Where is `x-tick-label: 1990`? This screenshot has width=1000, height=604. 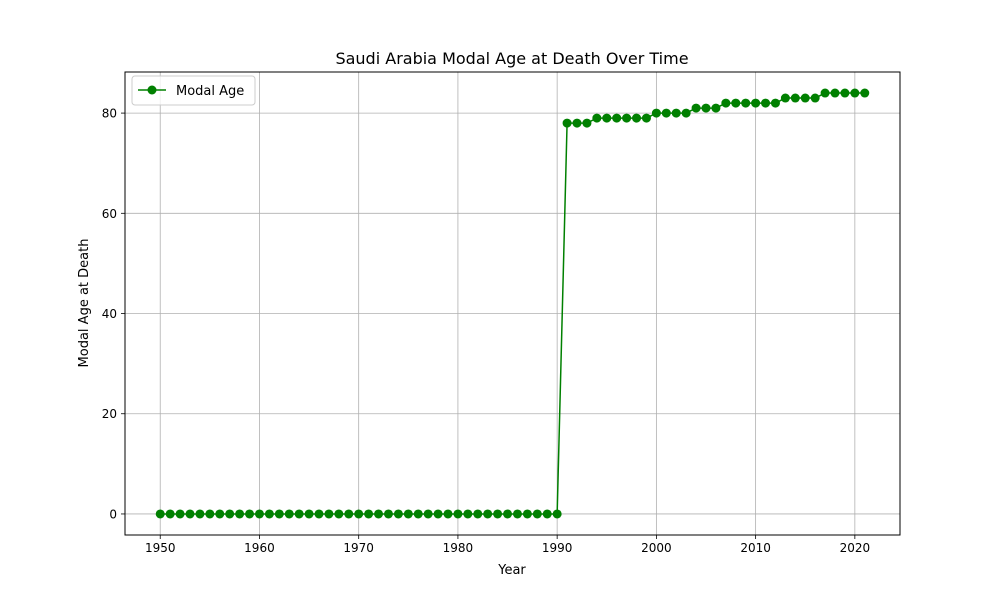 x-tick-label: 1990 is located at coordinates (557, 548).